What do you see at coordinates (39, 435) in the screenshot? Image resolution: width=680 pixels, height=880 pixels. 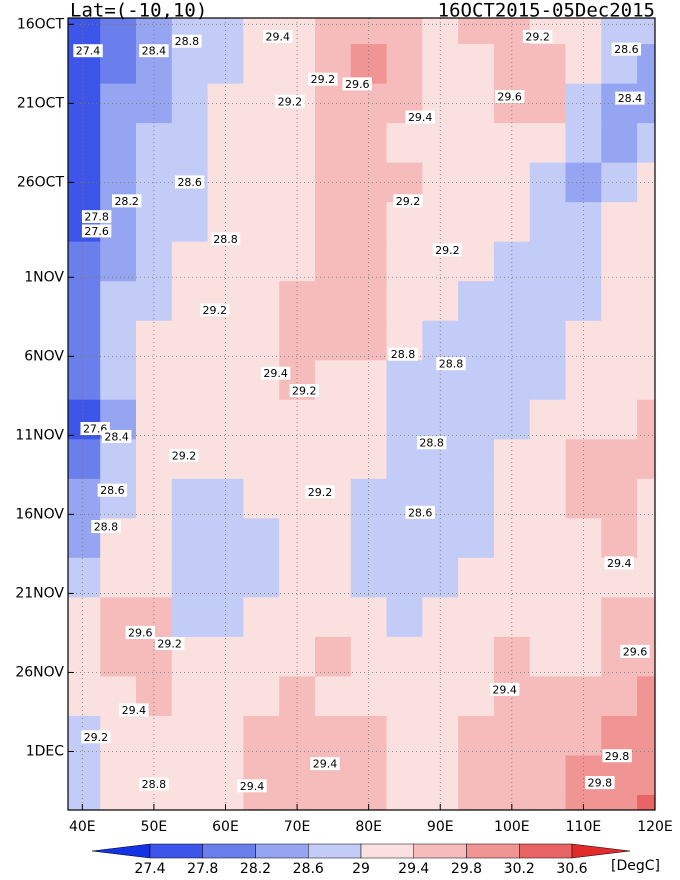 I see `y-tick-label: 11NOV` at bounding box center [39, 435].